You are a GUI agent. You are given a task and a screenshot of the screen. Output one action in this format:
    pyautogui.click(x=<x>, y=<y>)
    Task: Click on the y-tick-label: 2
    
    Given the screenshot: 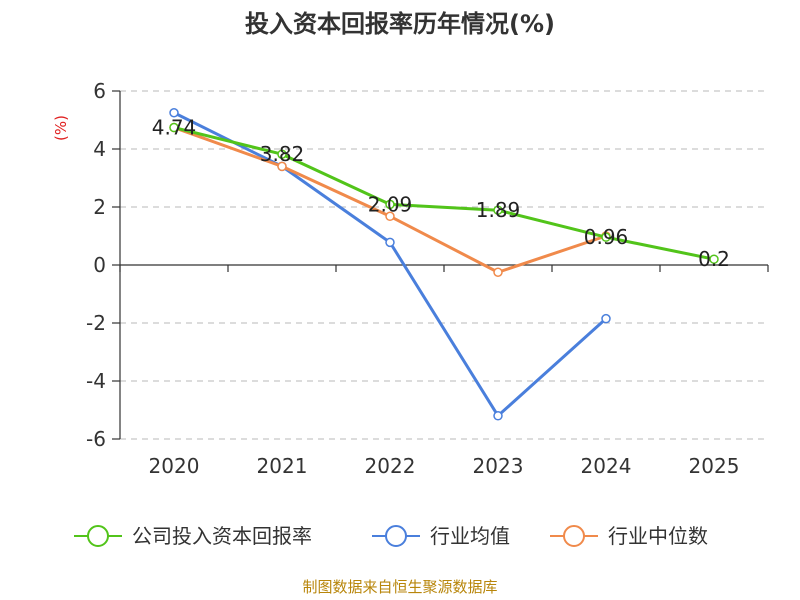 What is the action you would take?
    pyautogui.click(x=99, y=207)
    